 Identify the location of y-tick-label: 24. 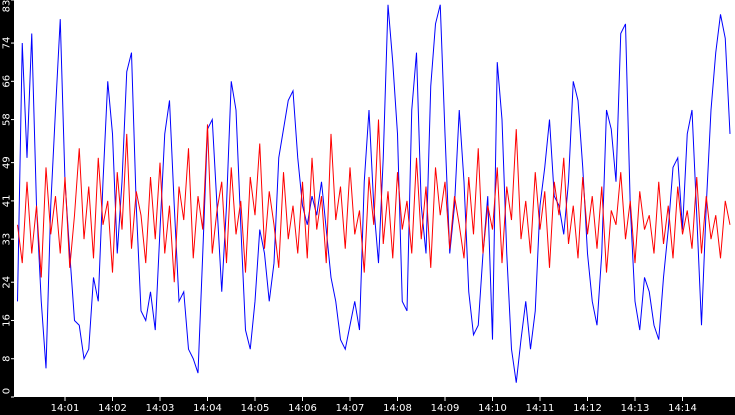
(7, 282).